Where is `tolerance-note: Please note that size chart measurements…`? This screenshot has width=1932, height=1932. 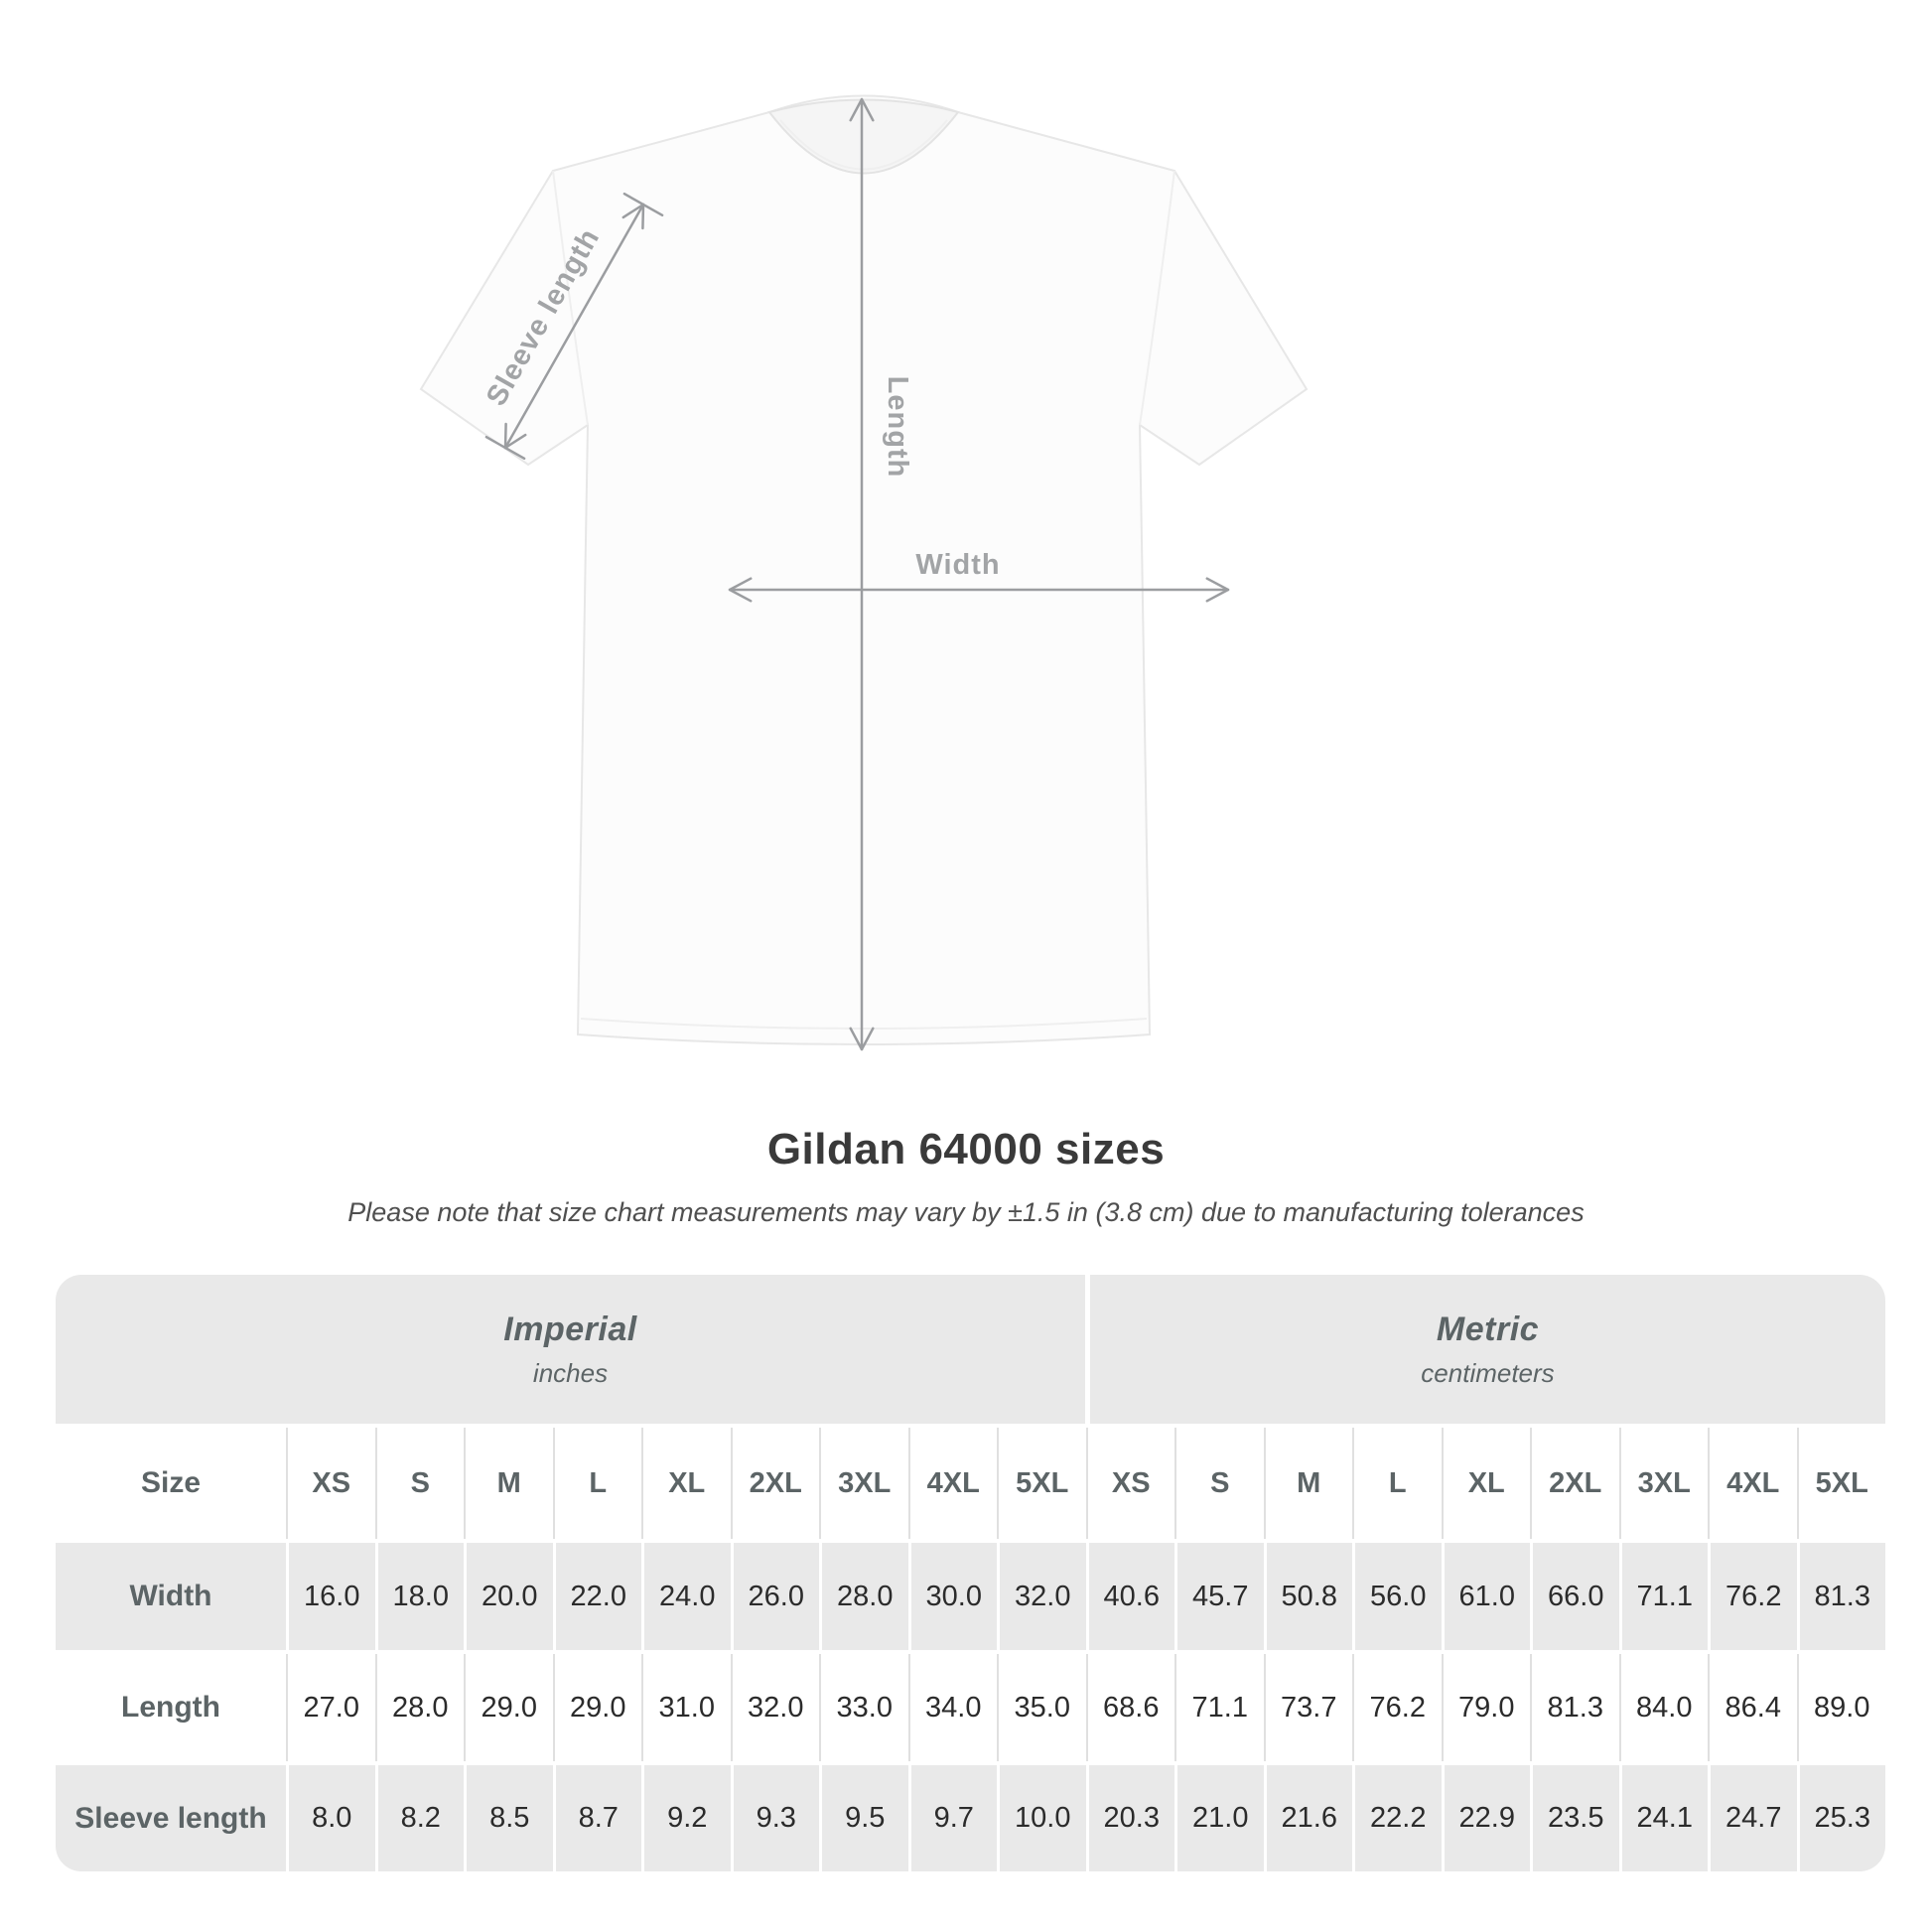
tolerance-note: Please note that size chart measurements… is located at coordinates (966, 1212).